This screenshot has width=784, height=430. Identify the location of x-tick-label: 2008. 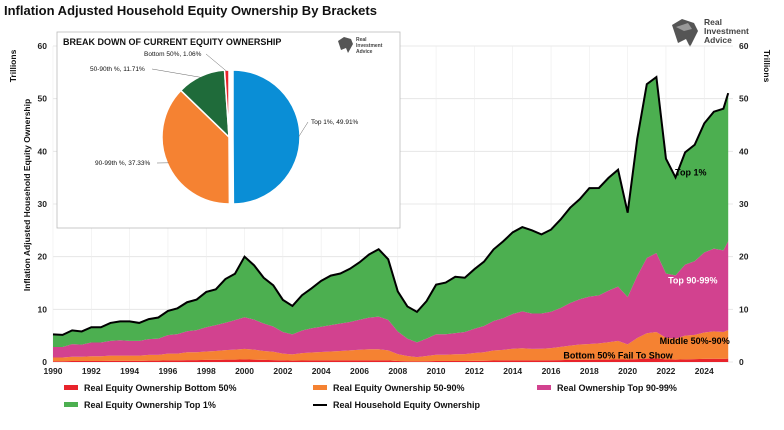
(397, 371).